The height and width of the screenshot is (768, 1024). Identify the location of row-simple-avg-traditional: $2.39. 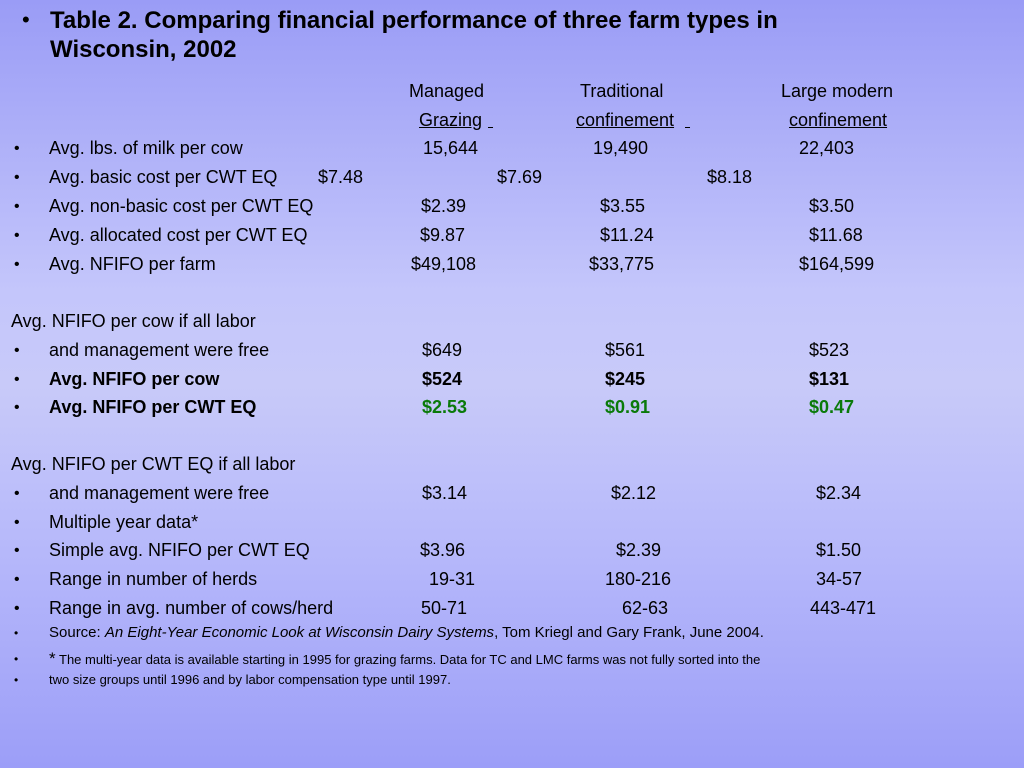
(639, 550).